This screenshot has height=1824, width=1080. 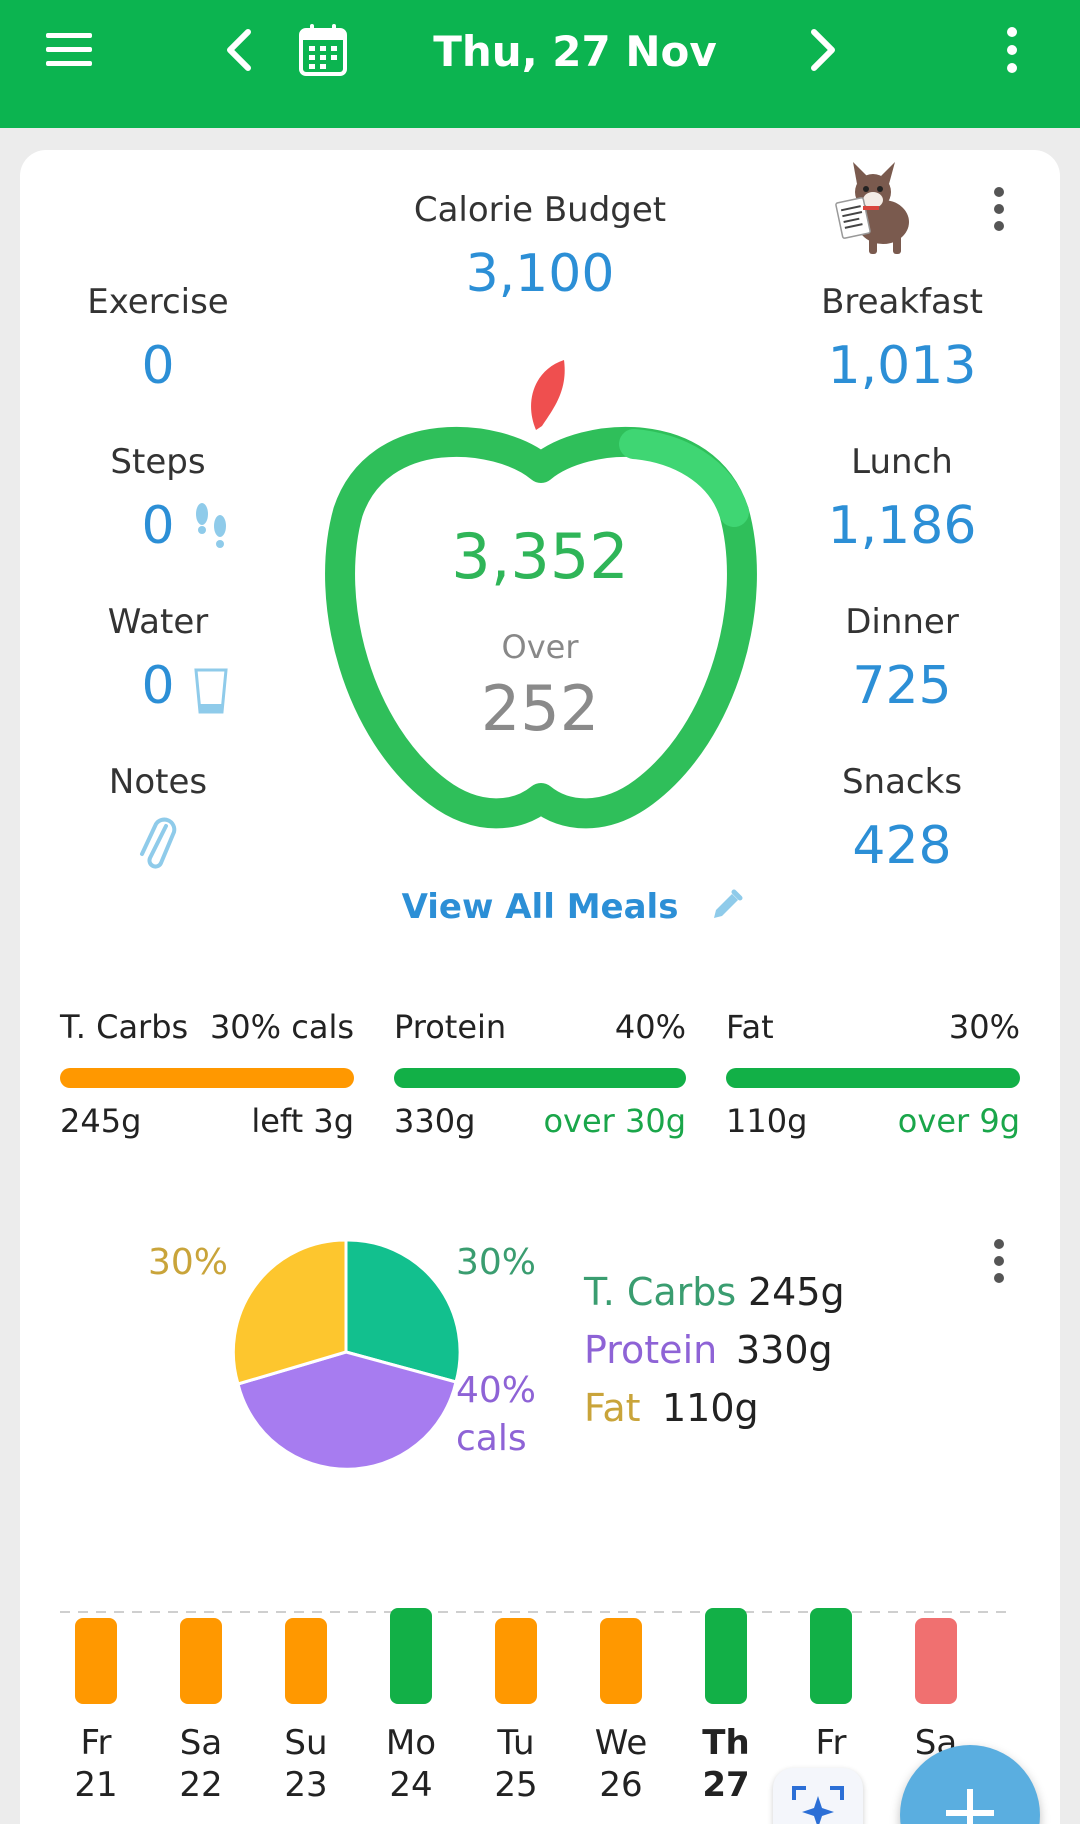 I want to click on calorie-budget-value: 3,100, so click(x=540, y=274).